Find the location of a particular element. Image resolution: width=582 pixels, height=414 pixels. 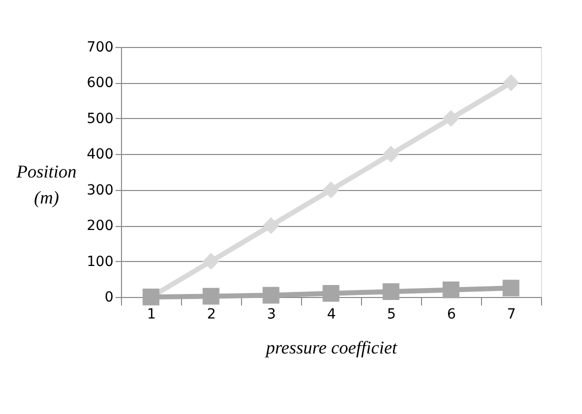

y-tick-label: 300 is located at coordinates (100, 190).